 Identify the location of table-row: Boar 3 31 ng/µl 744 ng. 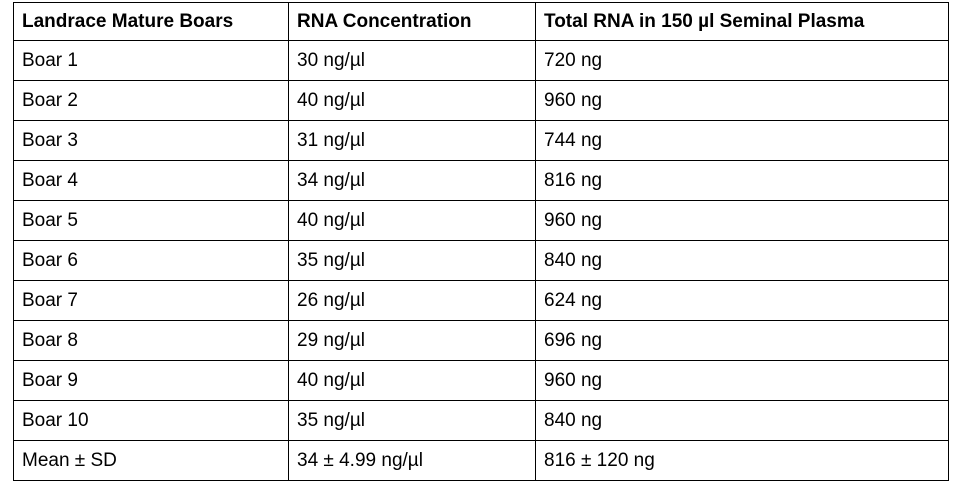
(481, 140).